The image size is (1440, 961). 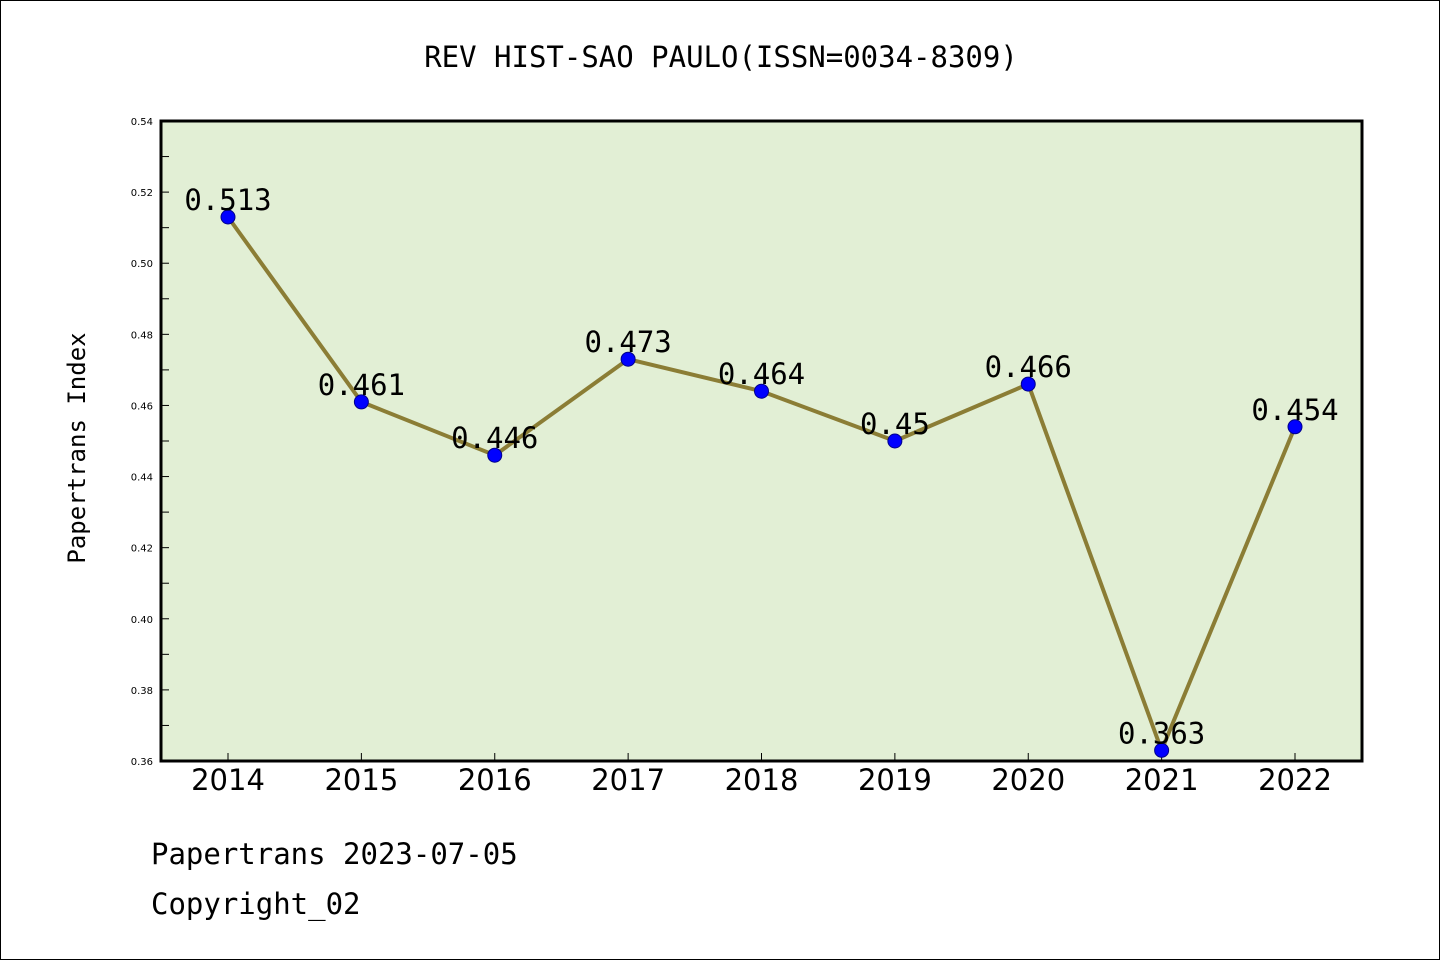 What do you see at coordinates (77, 447) in the screenshot?
I see `y-axis-label: Papertrans Index` at bounding box center [77, 447].